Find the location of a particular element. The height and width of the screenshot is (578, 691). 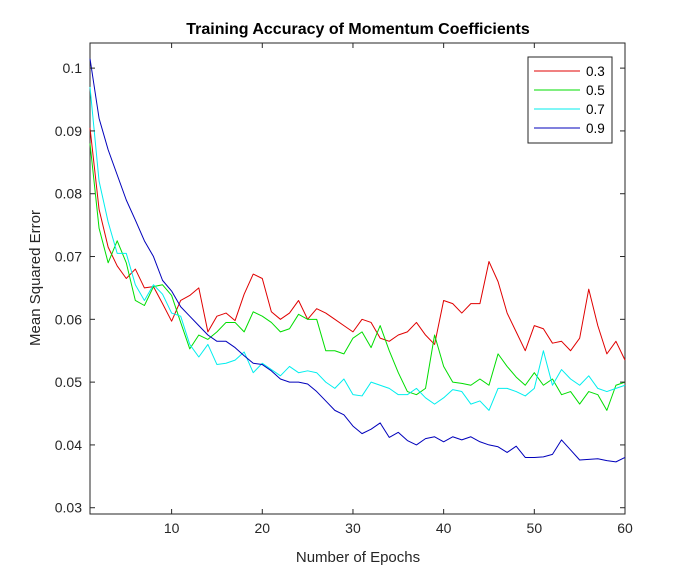

legend-label-0.9: 0.9 is located at coordinates (595, 128).